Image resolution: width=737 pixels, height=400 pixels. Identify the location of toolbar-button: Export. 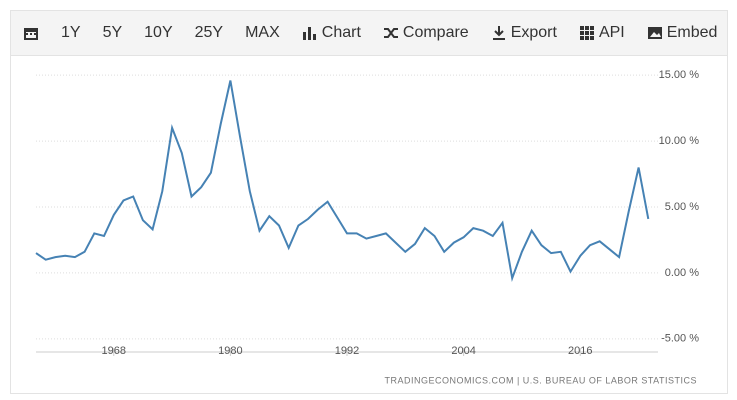
(524, 33).